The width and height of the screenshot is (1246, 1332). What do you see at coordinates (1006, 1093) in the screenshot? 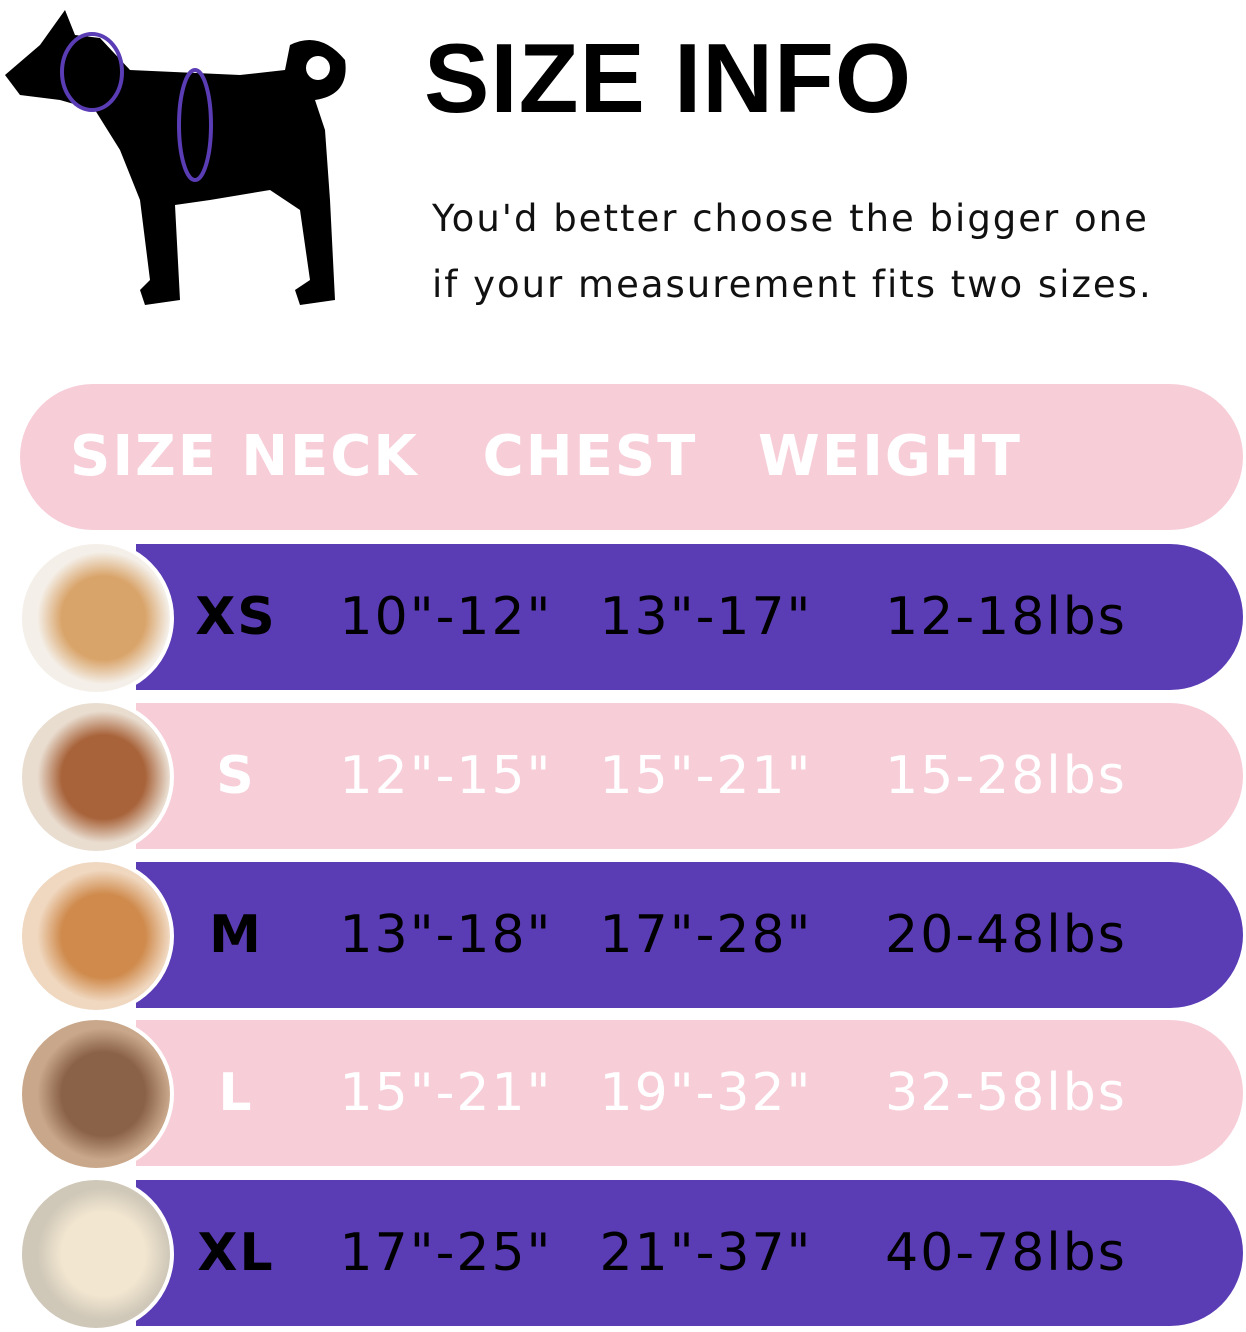
I see `cell-weight: 32-58lbs` at bounding box center [1006, 1093].